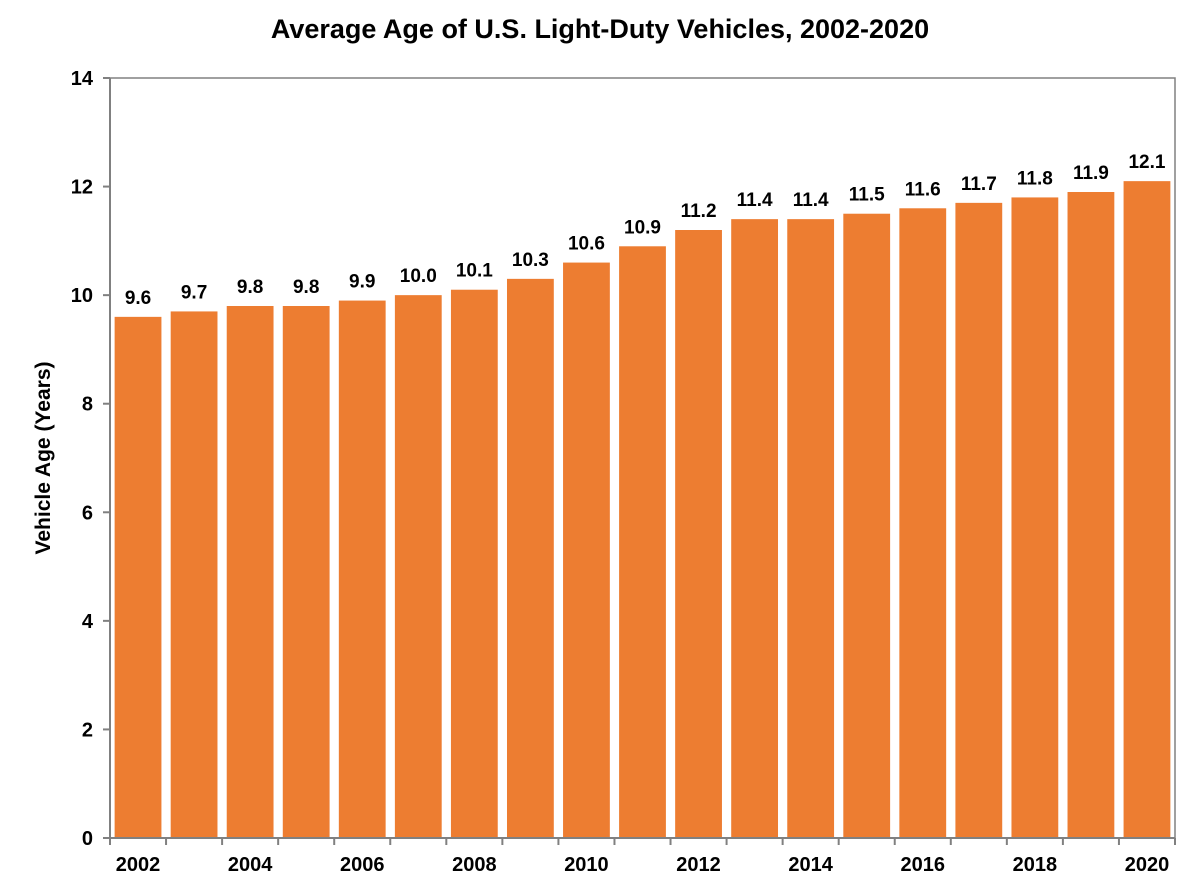 The height and width of the screenshot is (894, 1200). I want to click on x-tick-label-2004: 2004, so click(250, 865).